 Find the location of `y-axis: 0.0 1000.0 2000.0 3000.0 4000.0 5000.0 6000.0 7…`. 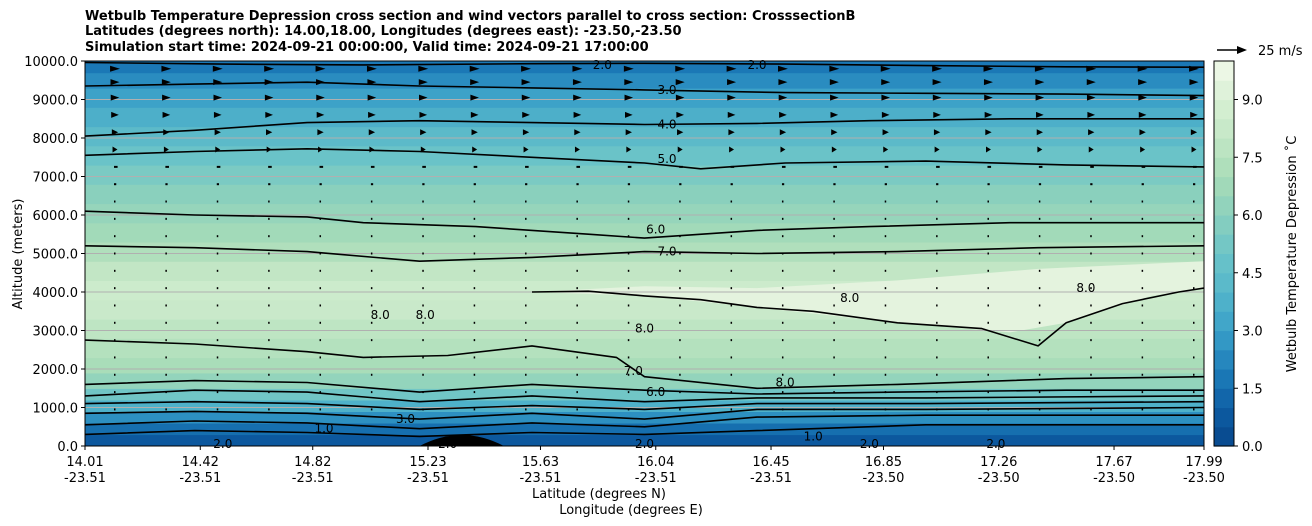

y-axis: 0.0 1000.0 2000.0 3000.0 4000.0 5000.0 6000.0 7… is located at coordinates (54, 255).